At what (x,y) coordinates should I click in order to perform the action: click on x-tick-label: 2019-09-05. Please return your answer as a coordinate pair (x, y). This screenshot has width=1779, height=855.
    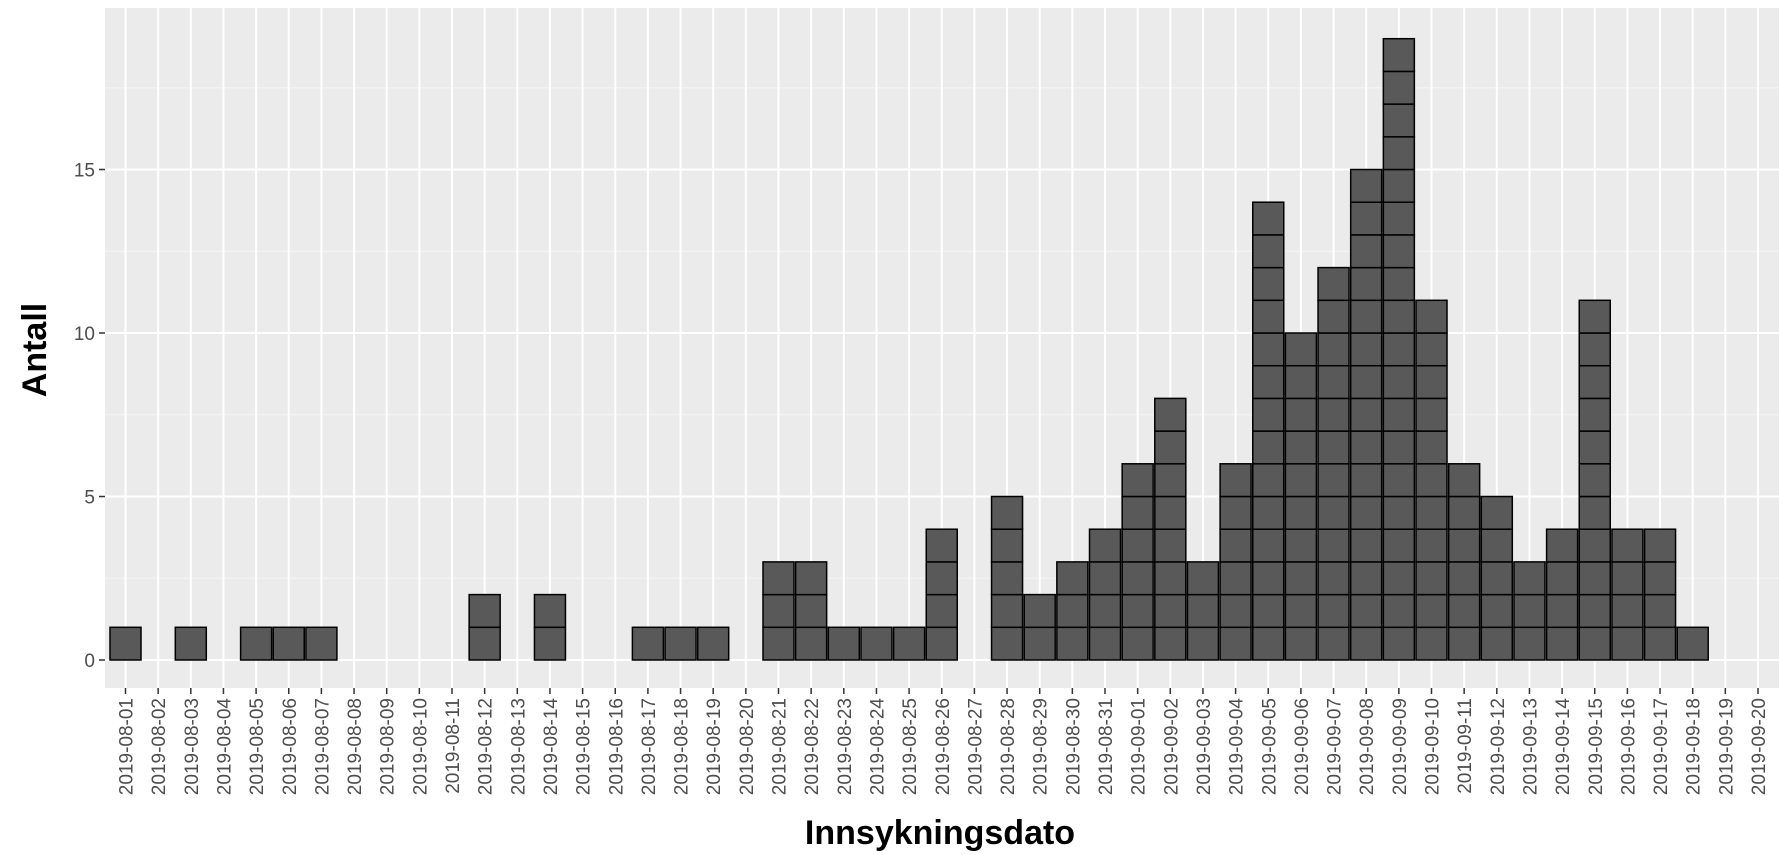
    Looking at the image, I should click on (1269, 746).